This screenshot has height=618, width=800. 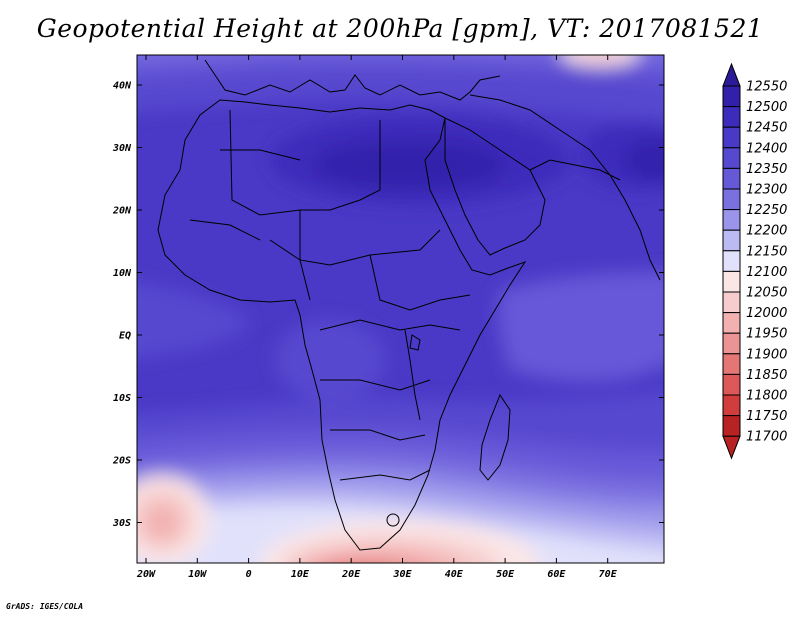 What do you see at coordinates (766, 87) in the screenshot?
I see `colorbar-label: 12550` at bounding box center [766, 87].